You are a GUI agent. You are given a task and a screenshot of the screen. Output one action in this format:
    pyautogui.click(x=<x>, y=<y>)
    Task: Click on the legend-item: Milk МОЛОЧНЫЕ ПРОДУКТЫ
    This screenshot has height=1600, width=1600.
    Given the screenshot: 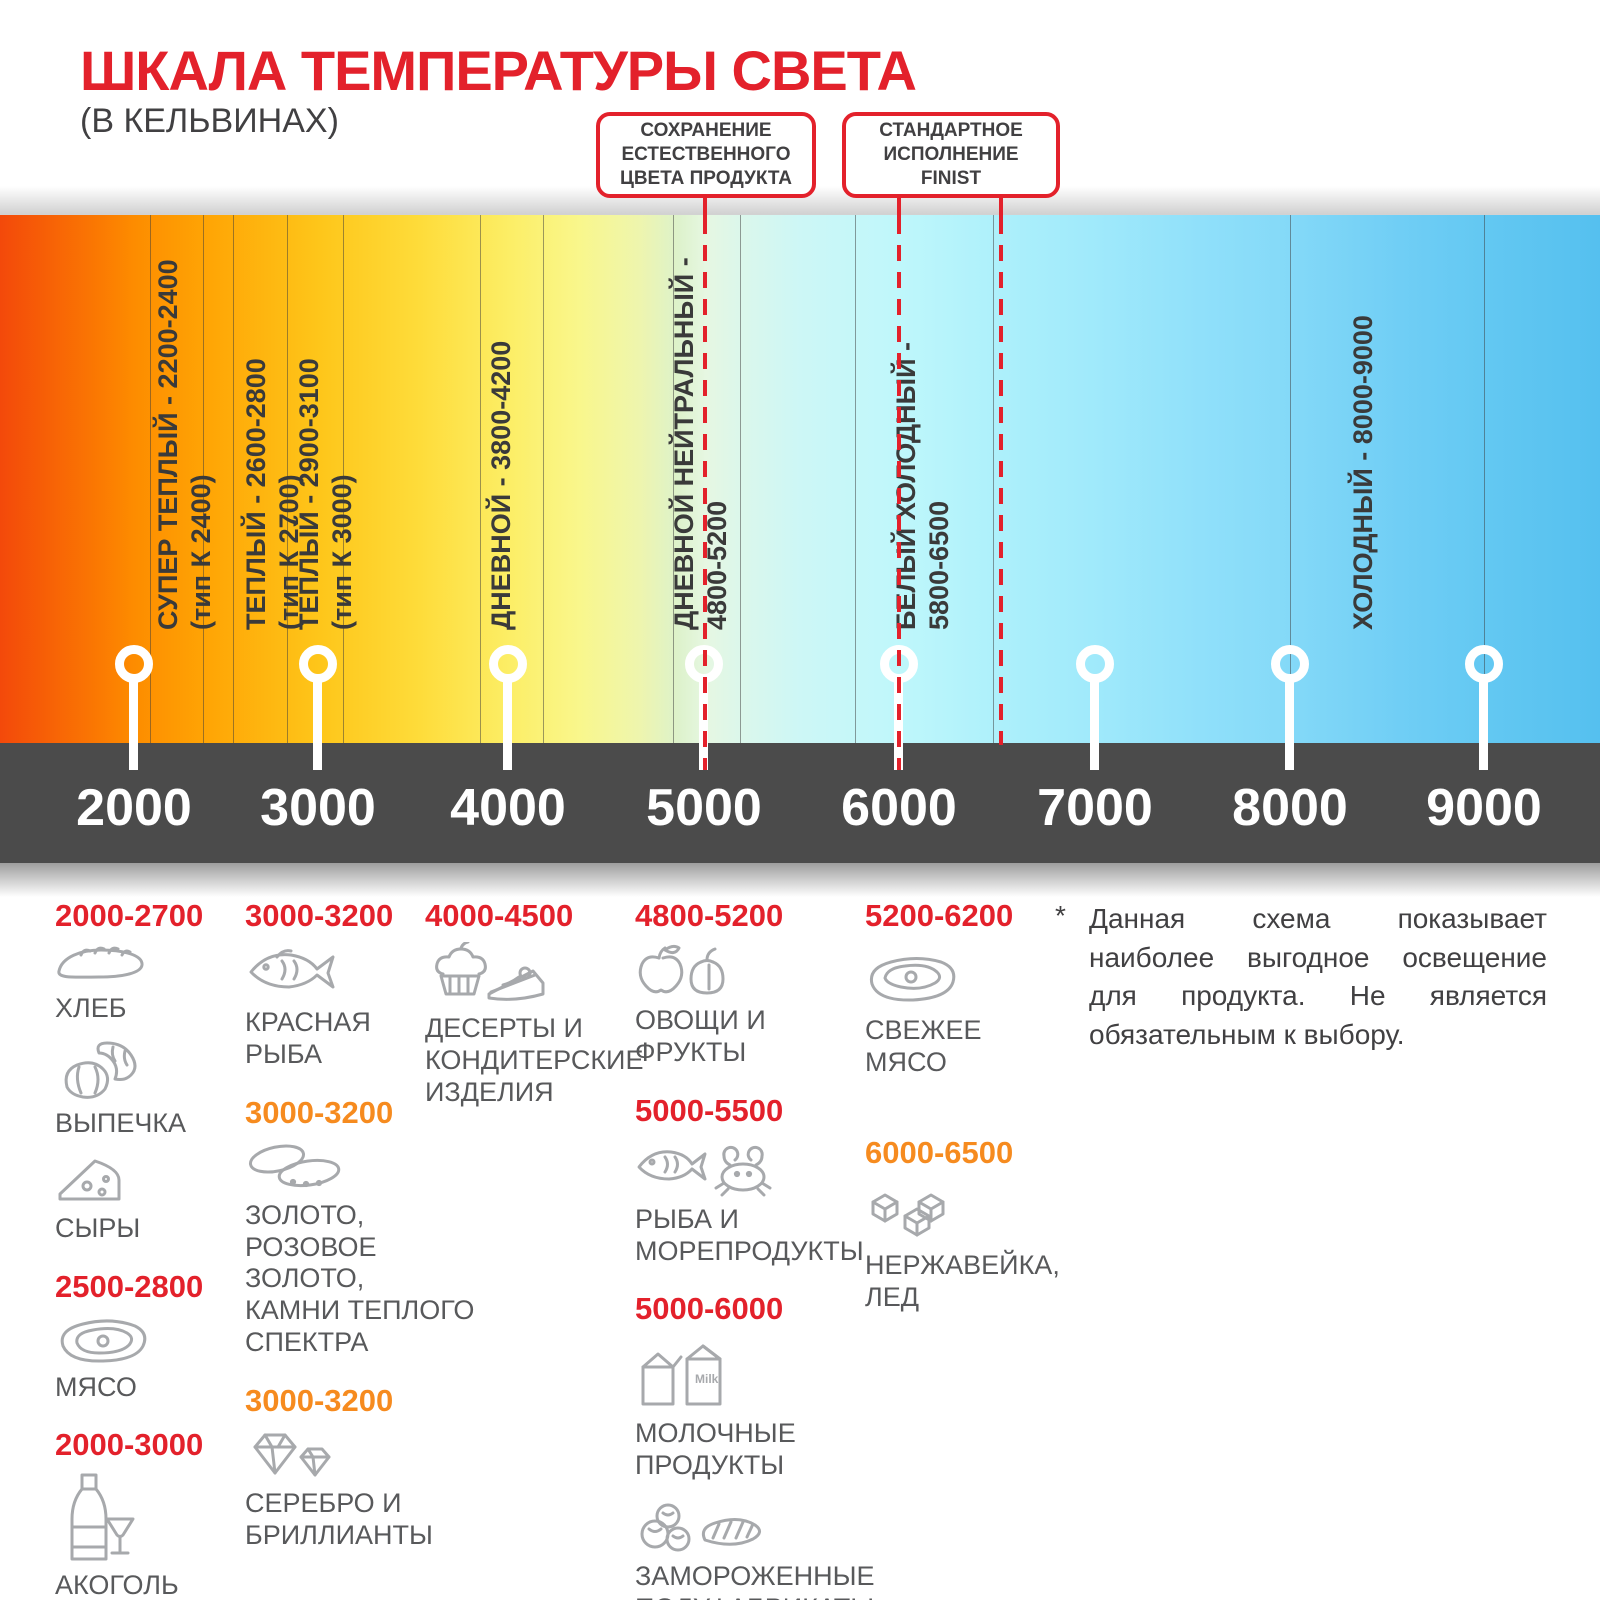 What is the action you would take?
    pyautogui.click(x=785, y=1408)
    